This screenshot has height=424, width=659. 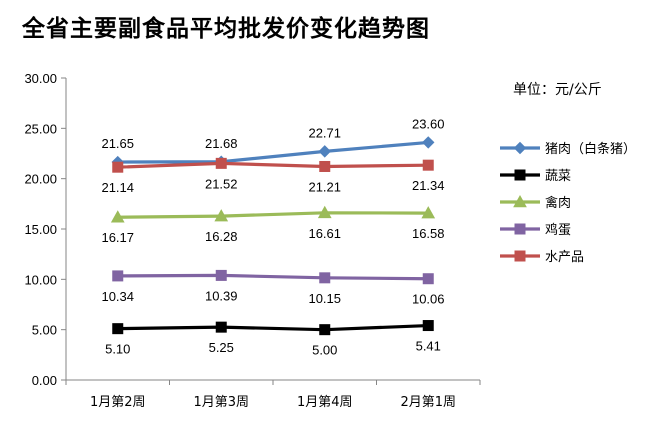 What do you see at coordinates (535, 202) in the screenshot?
I see `legend-item: 禽肉` at bounding box center [535, 202].